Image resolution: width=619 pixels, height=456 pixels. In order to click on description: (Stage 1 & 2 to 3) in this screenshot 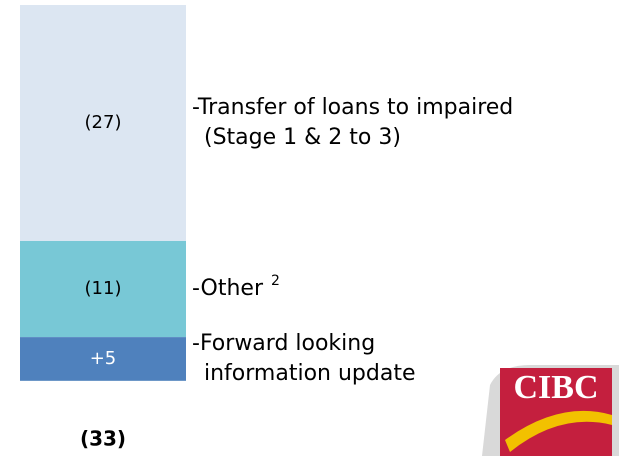, I will do `click(302, 137)`.